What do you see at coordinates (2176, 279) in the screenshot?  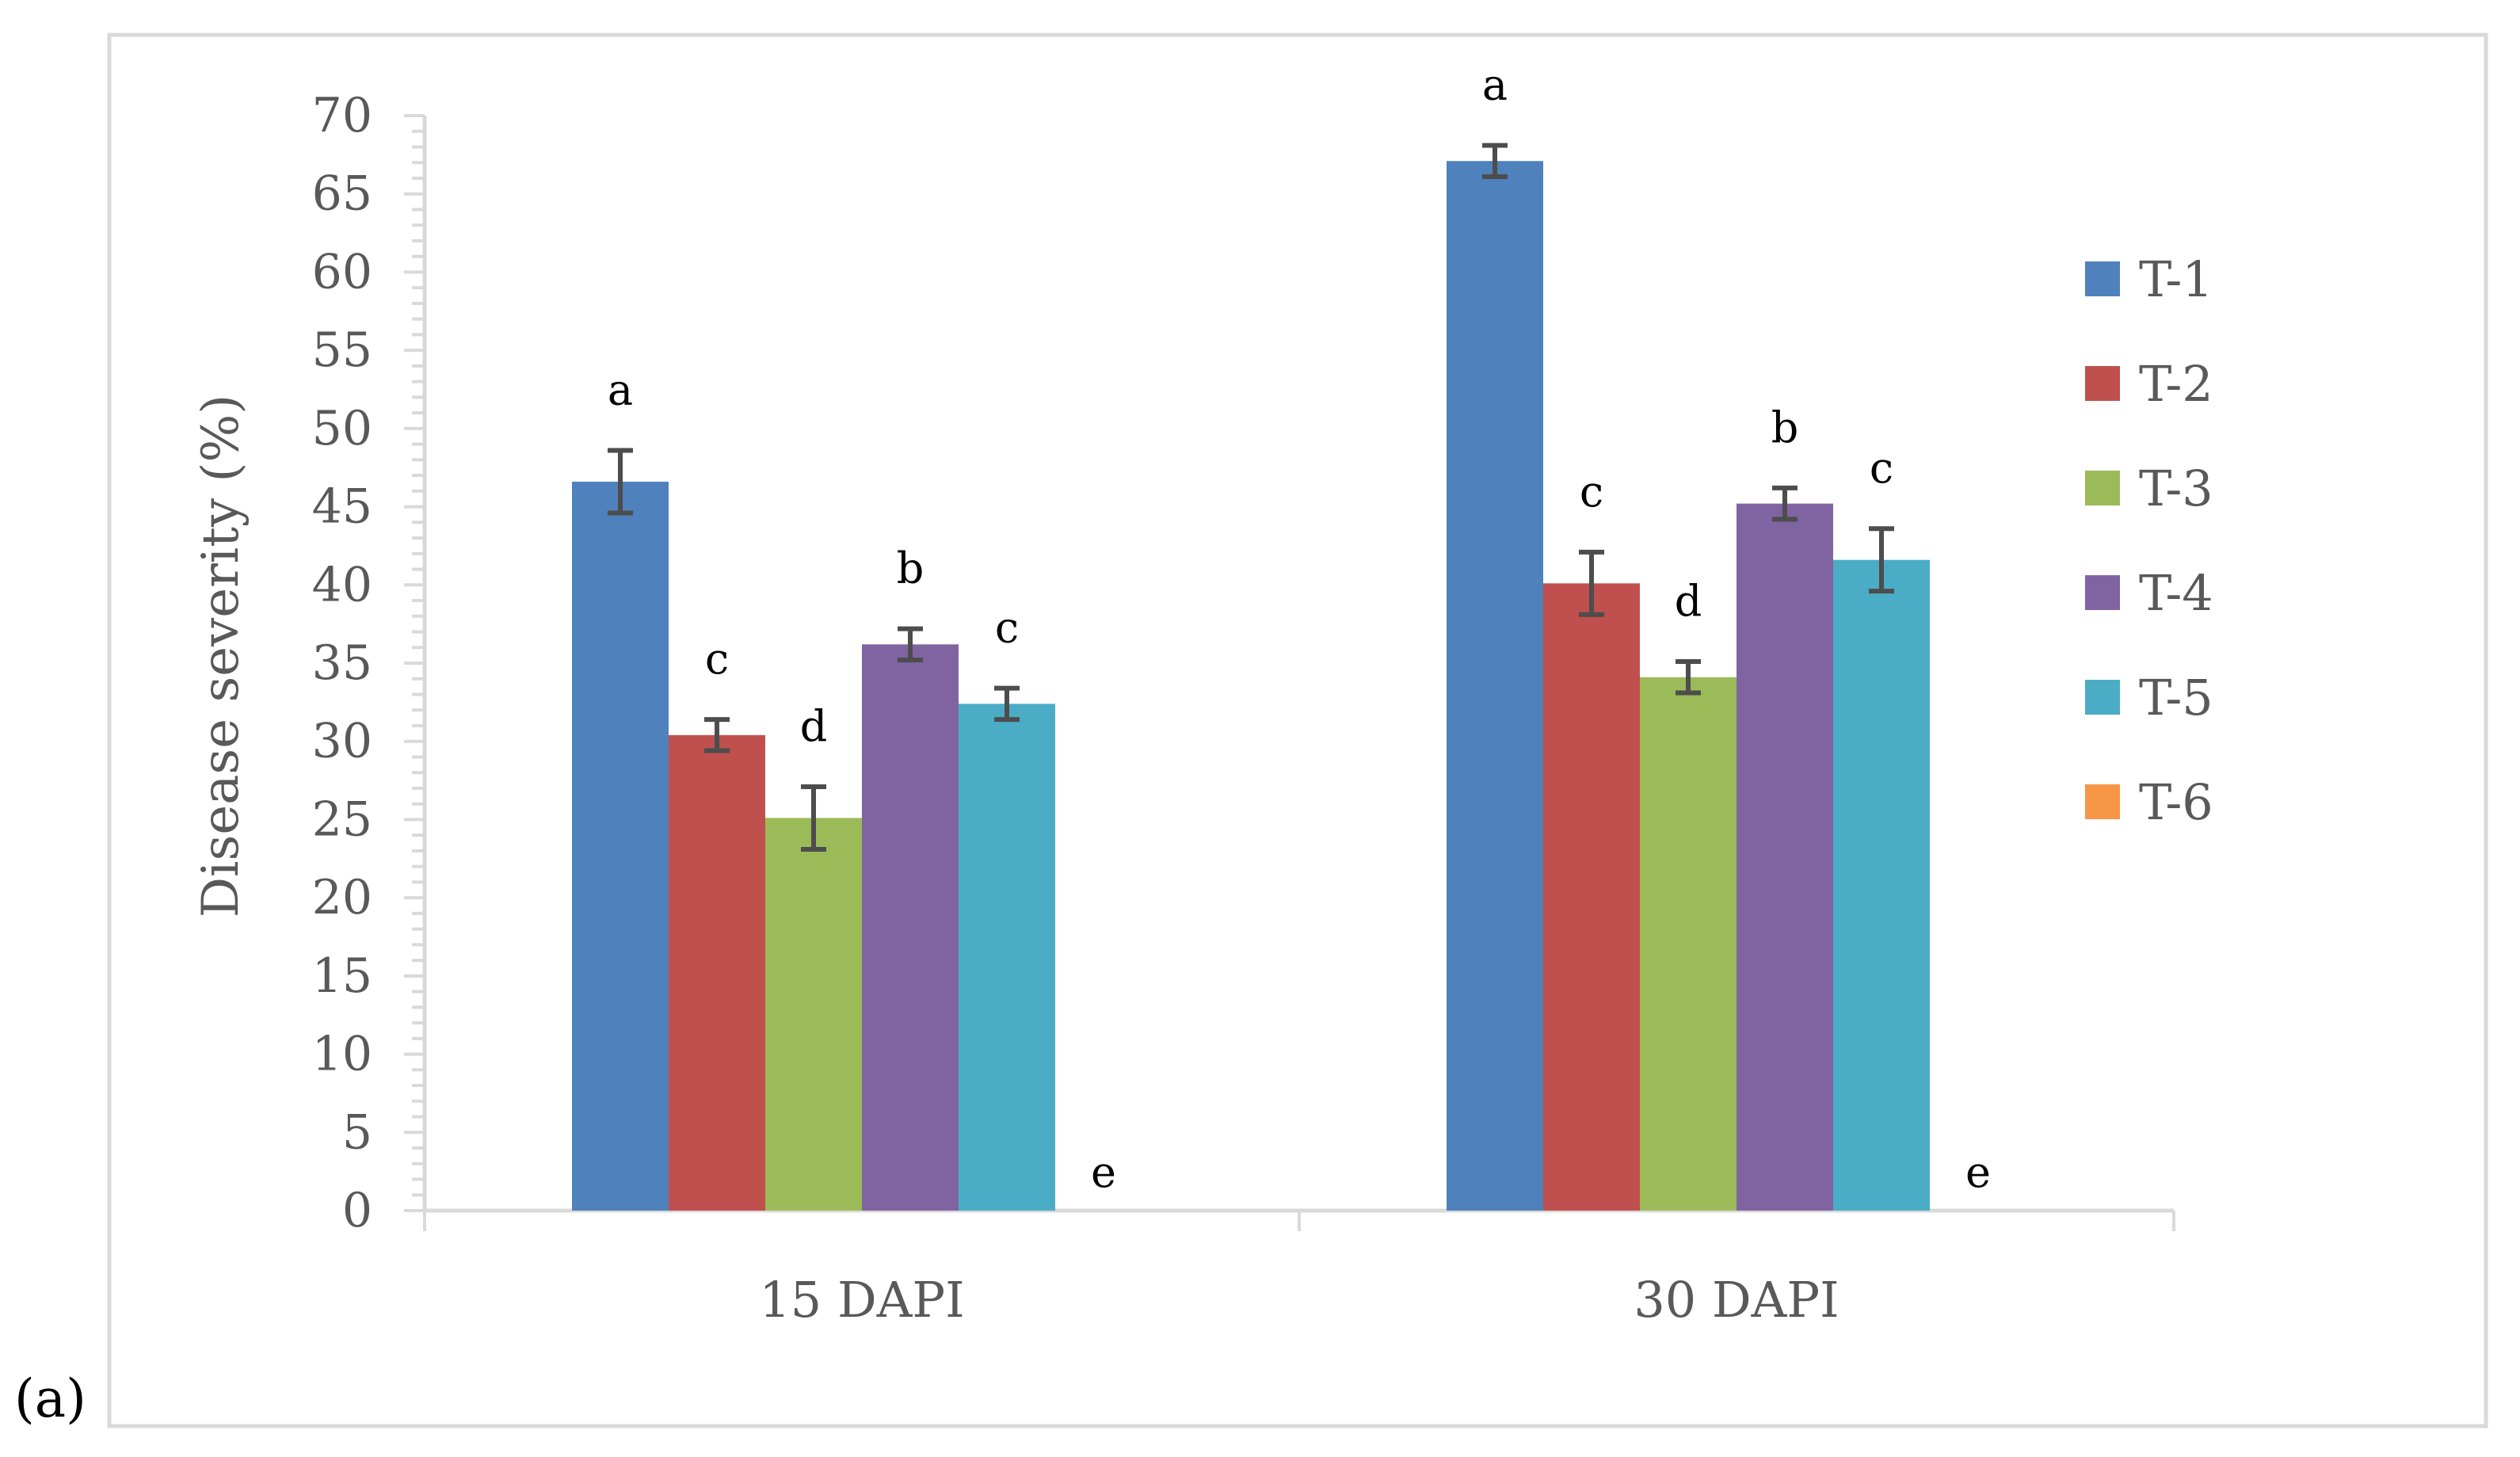 I see `legend-label: T-1` at bounding box center [2176, 279].